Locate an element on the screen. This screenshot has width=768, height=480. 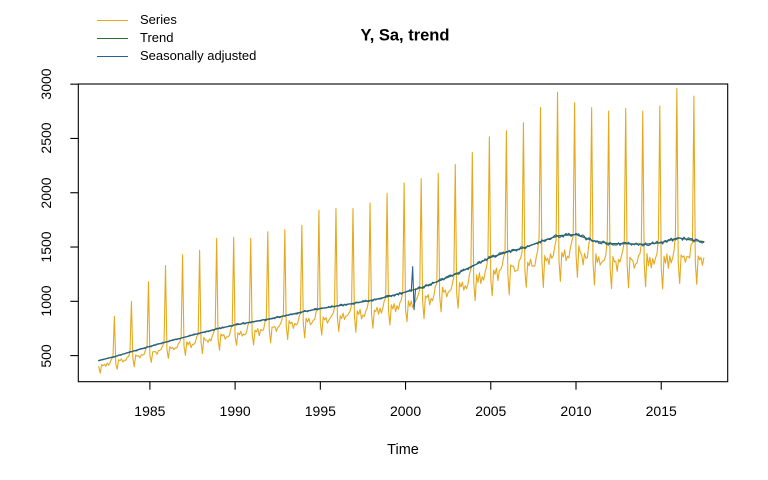
x-tick-label: 1985 is located at coordinates (150, 410).